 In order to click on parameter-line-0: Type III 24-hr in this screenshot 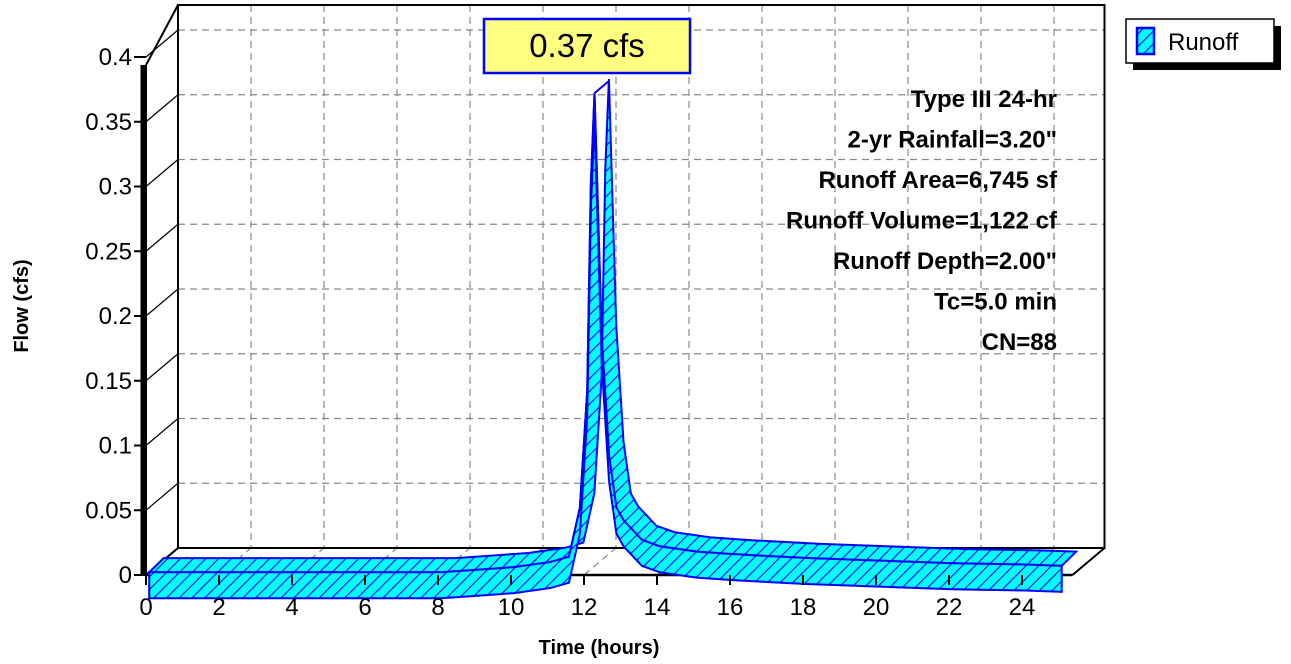, I will do `click(984, 99)`.